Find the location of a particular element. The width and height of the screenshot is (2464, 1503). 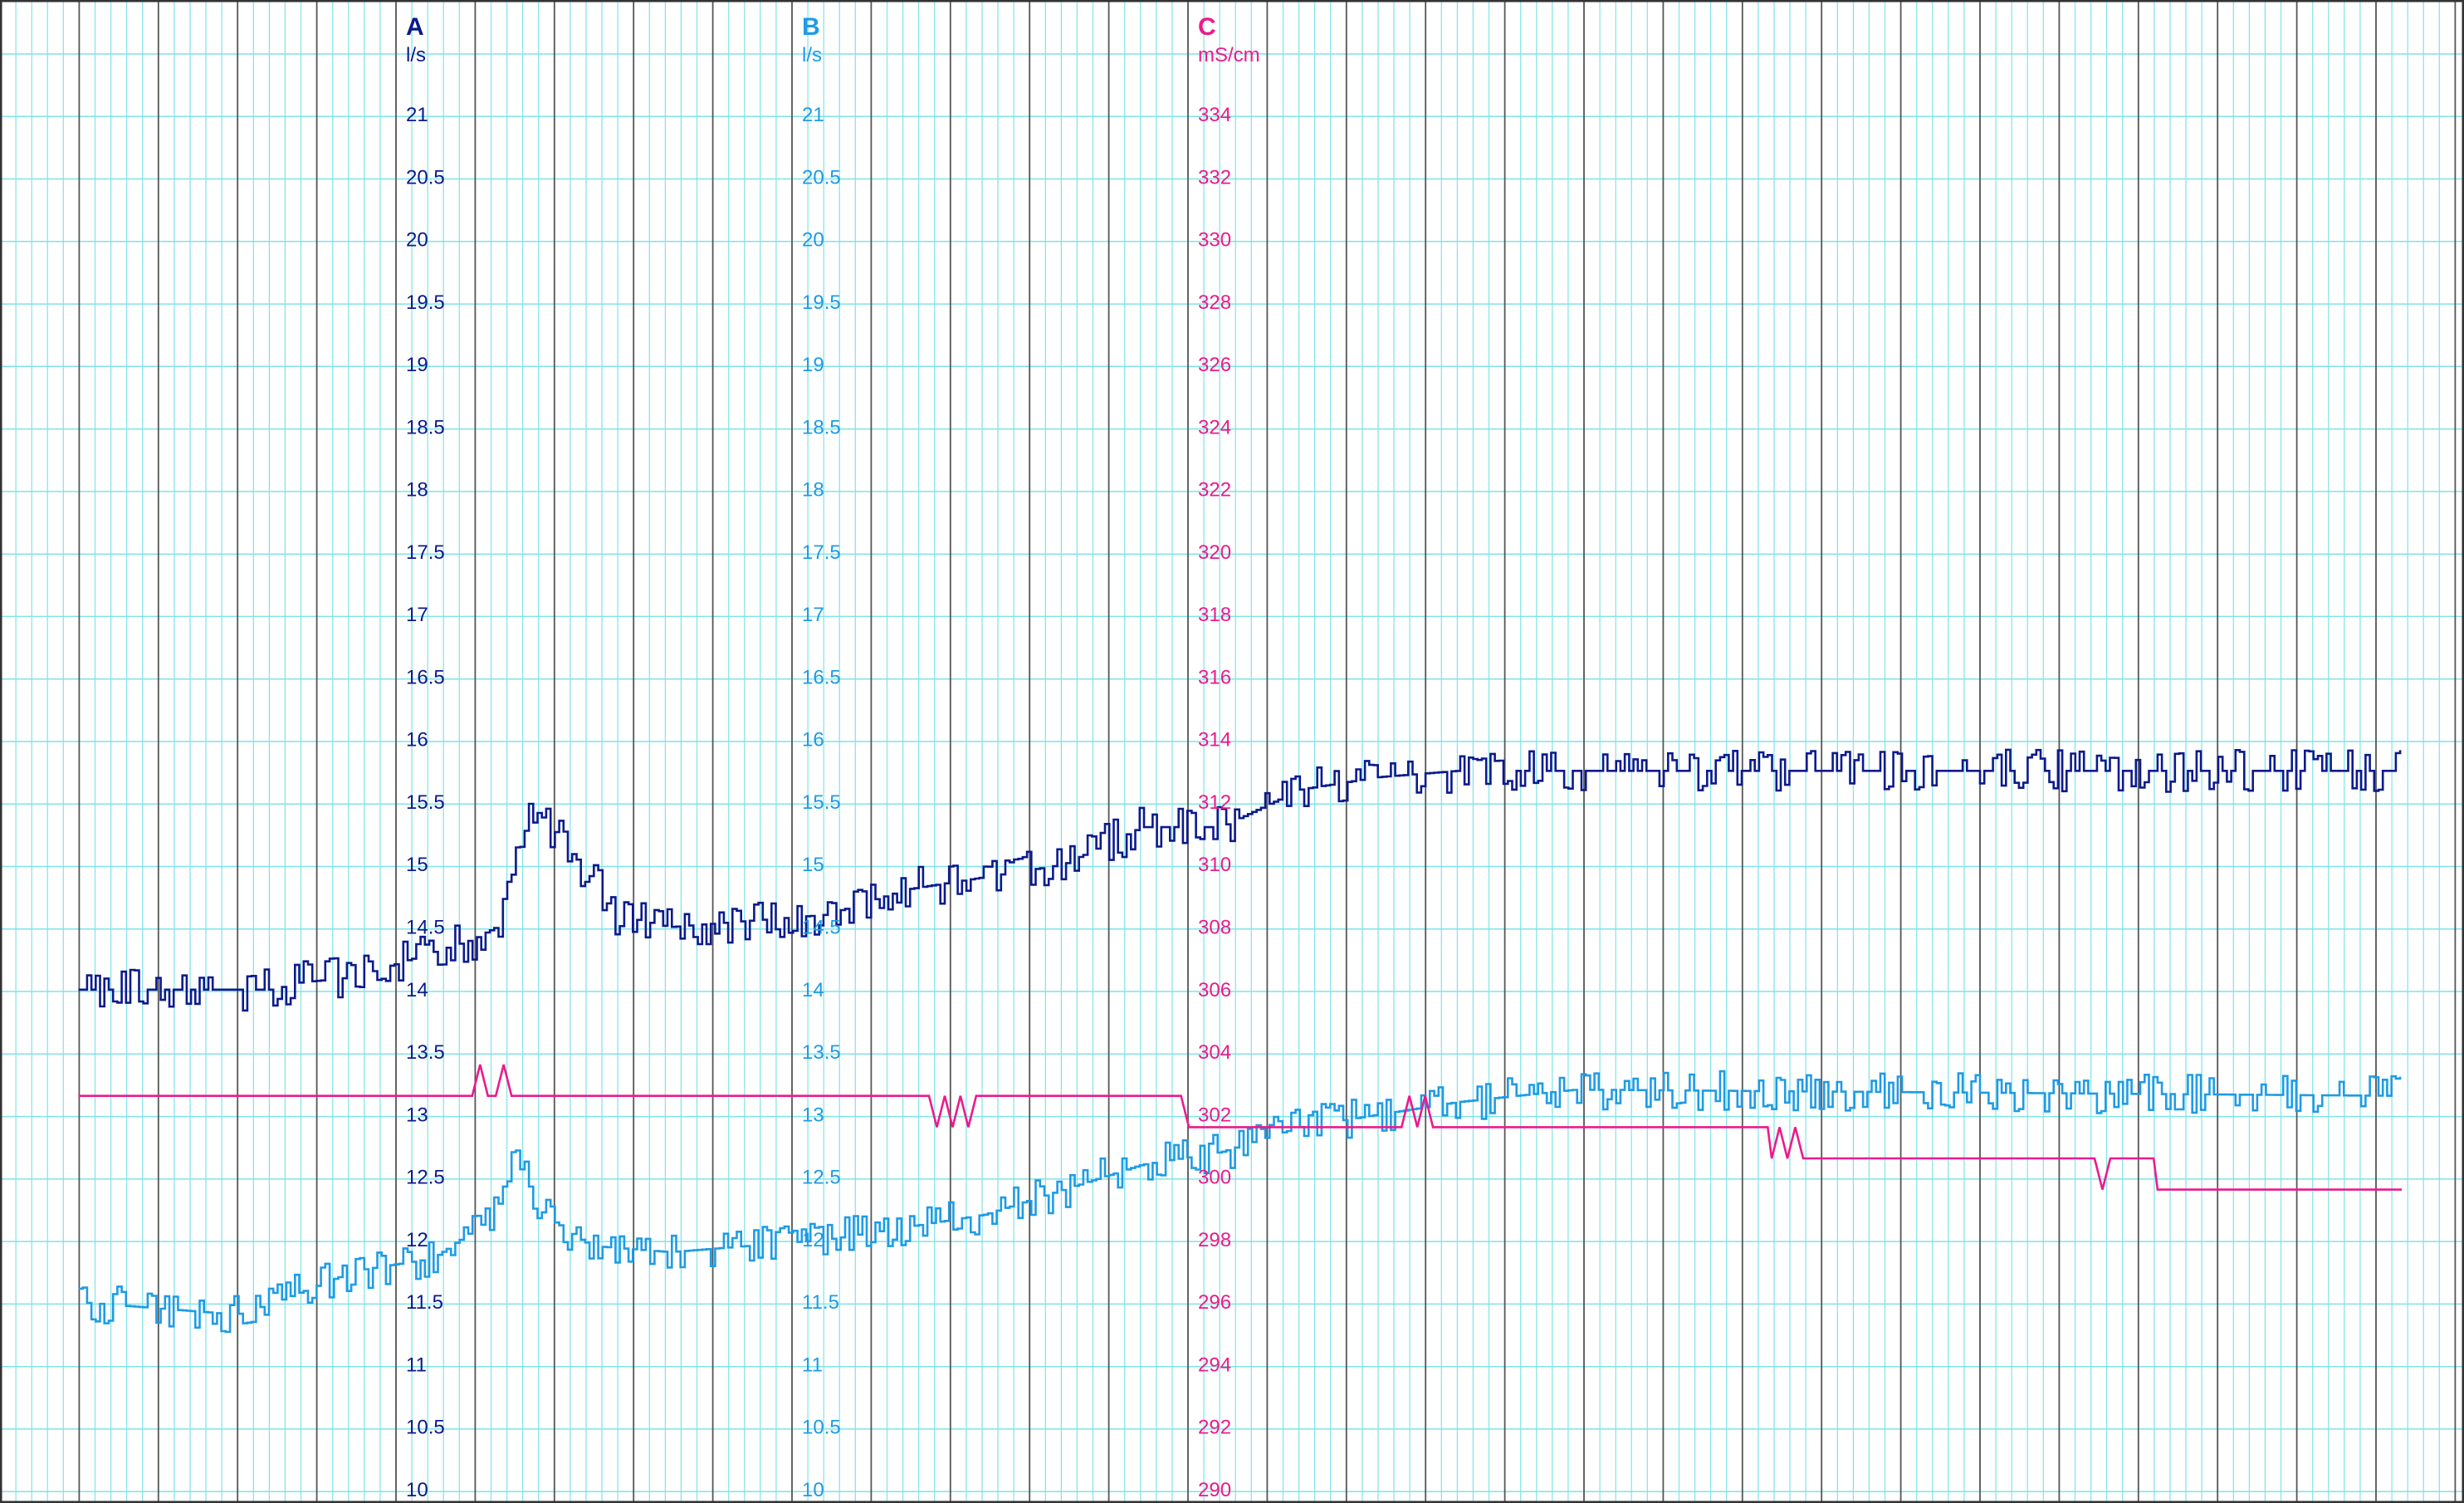

tick-label-a: 12.5 is located at coordinates (425, 1178).